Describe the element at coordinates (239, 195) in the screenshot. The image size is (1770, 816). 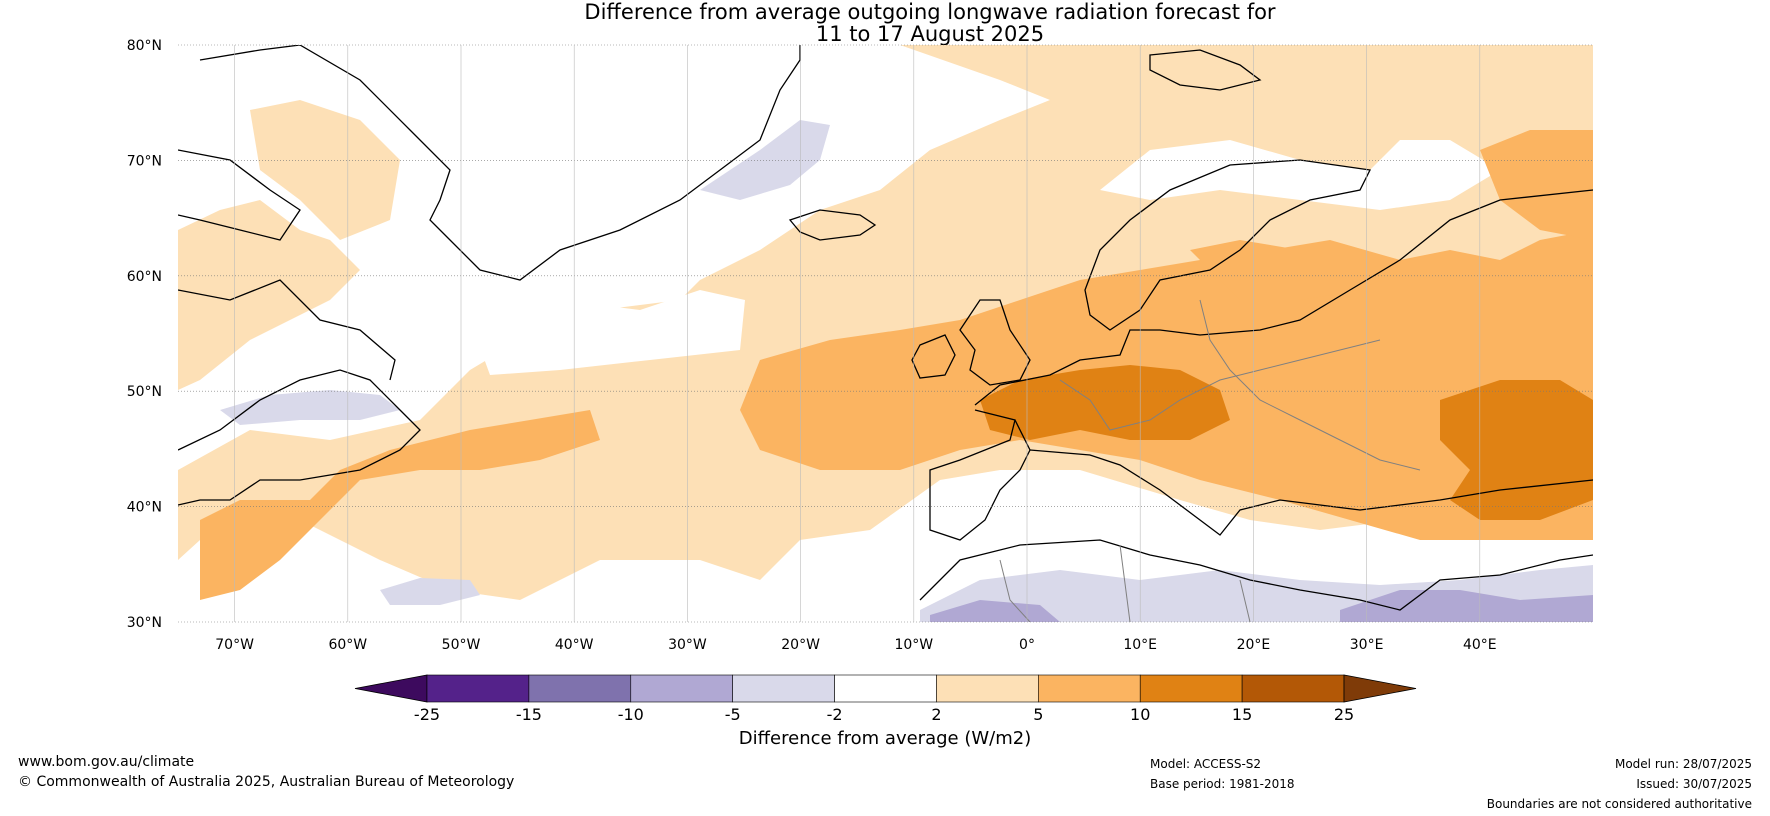
I see `baffin-coastline` at that location.